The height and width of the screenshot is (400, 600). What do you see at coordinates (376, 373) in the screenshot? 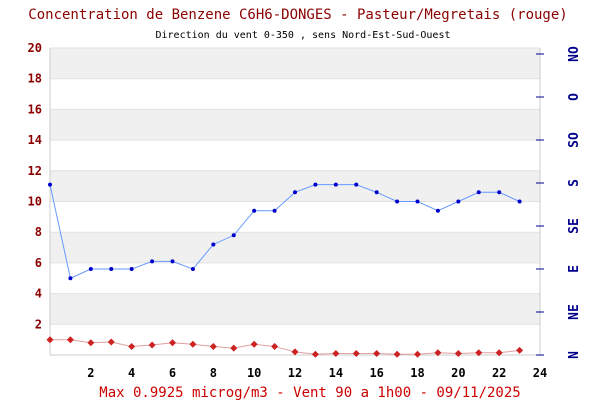
I see `x-tick-label: 16` at bounding box center [376, 373].